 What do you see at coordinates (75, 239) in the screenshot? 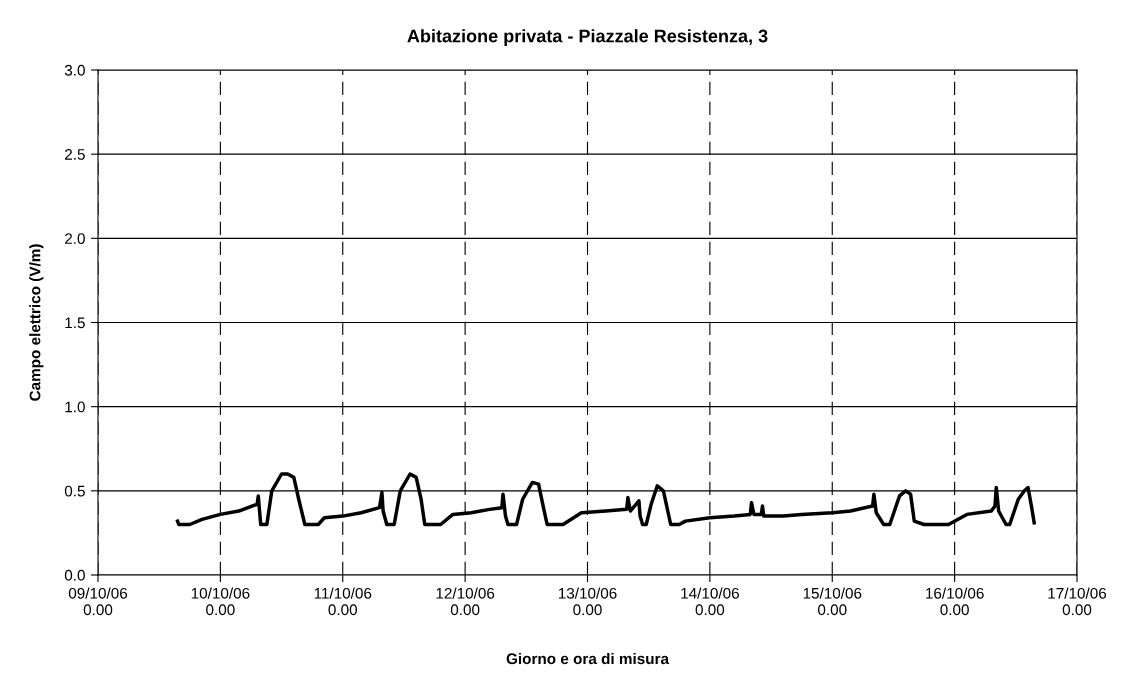
I see `y-tick-label: 2.0` at bounding box center [75, 239].